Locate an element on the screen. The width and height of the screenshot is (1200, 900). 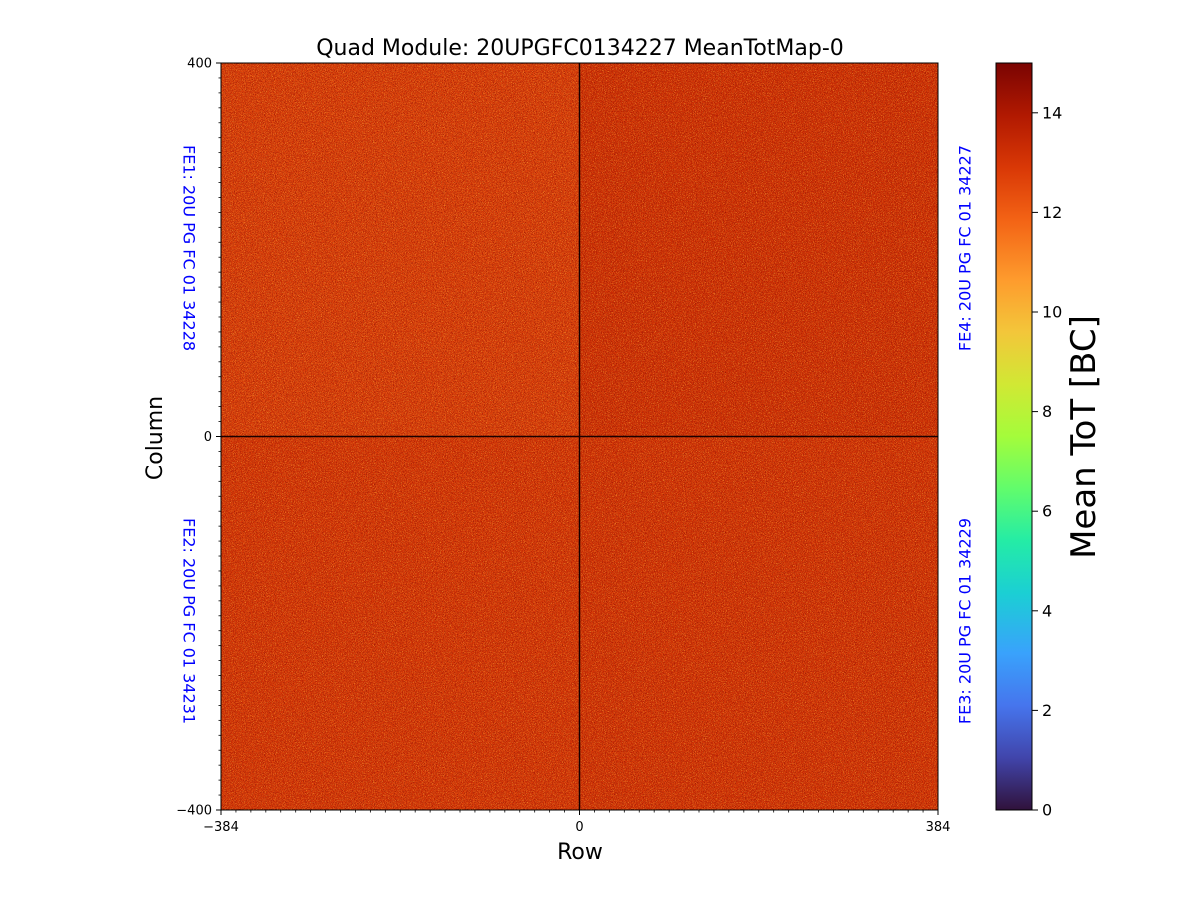
colorbar-tick-label: 4 is located at coordinates (1047, 610).